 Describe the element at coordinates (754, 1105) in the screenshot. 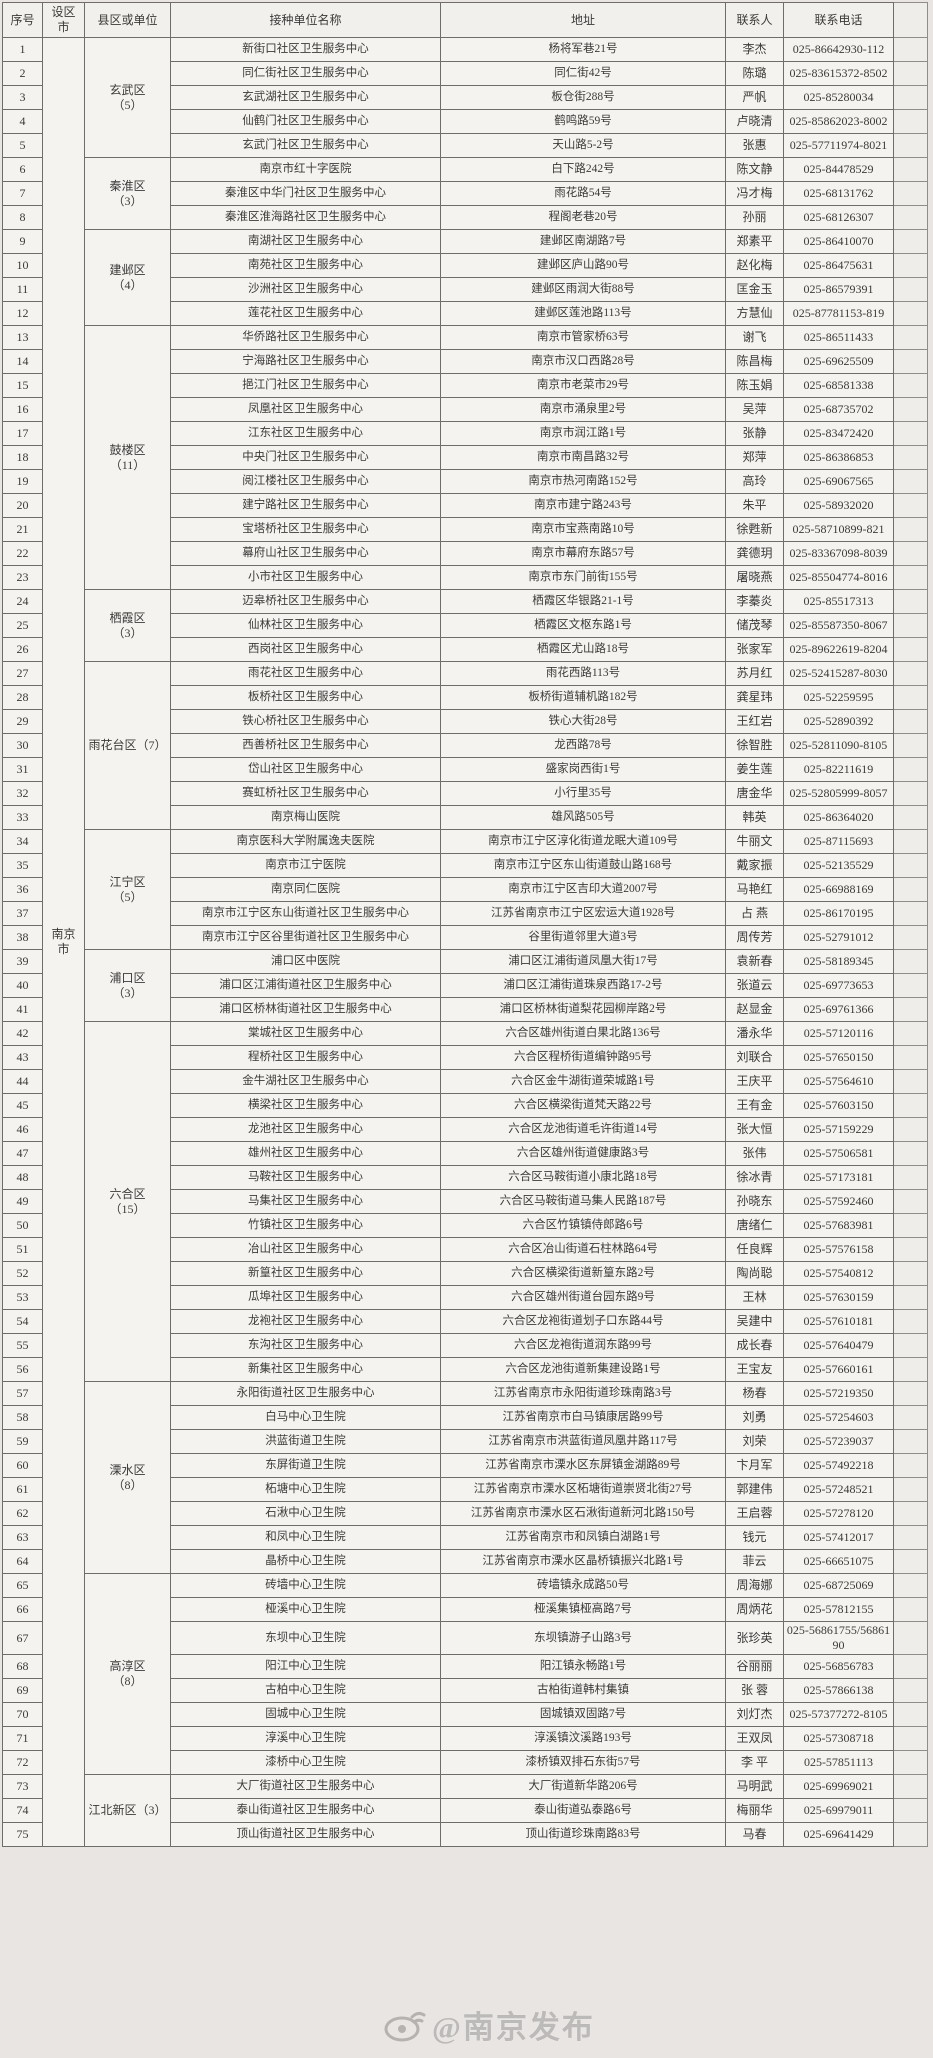

I see `contact-cell: 王有金` at that location.